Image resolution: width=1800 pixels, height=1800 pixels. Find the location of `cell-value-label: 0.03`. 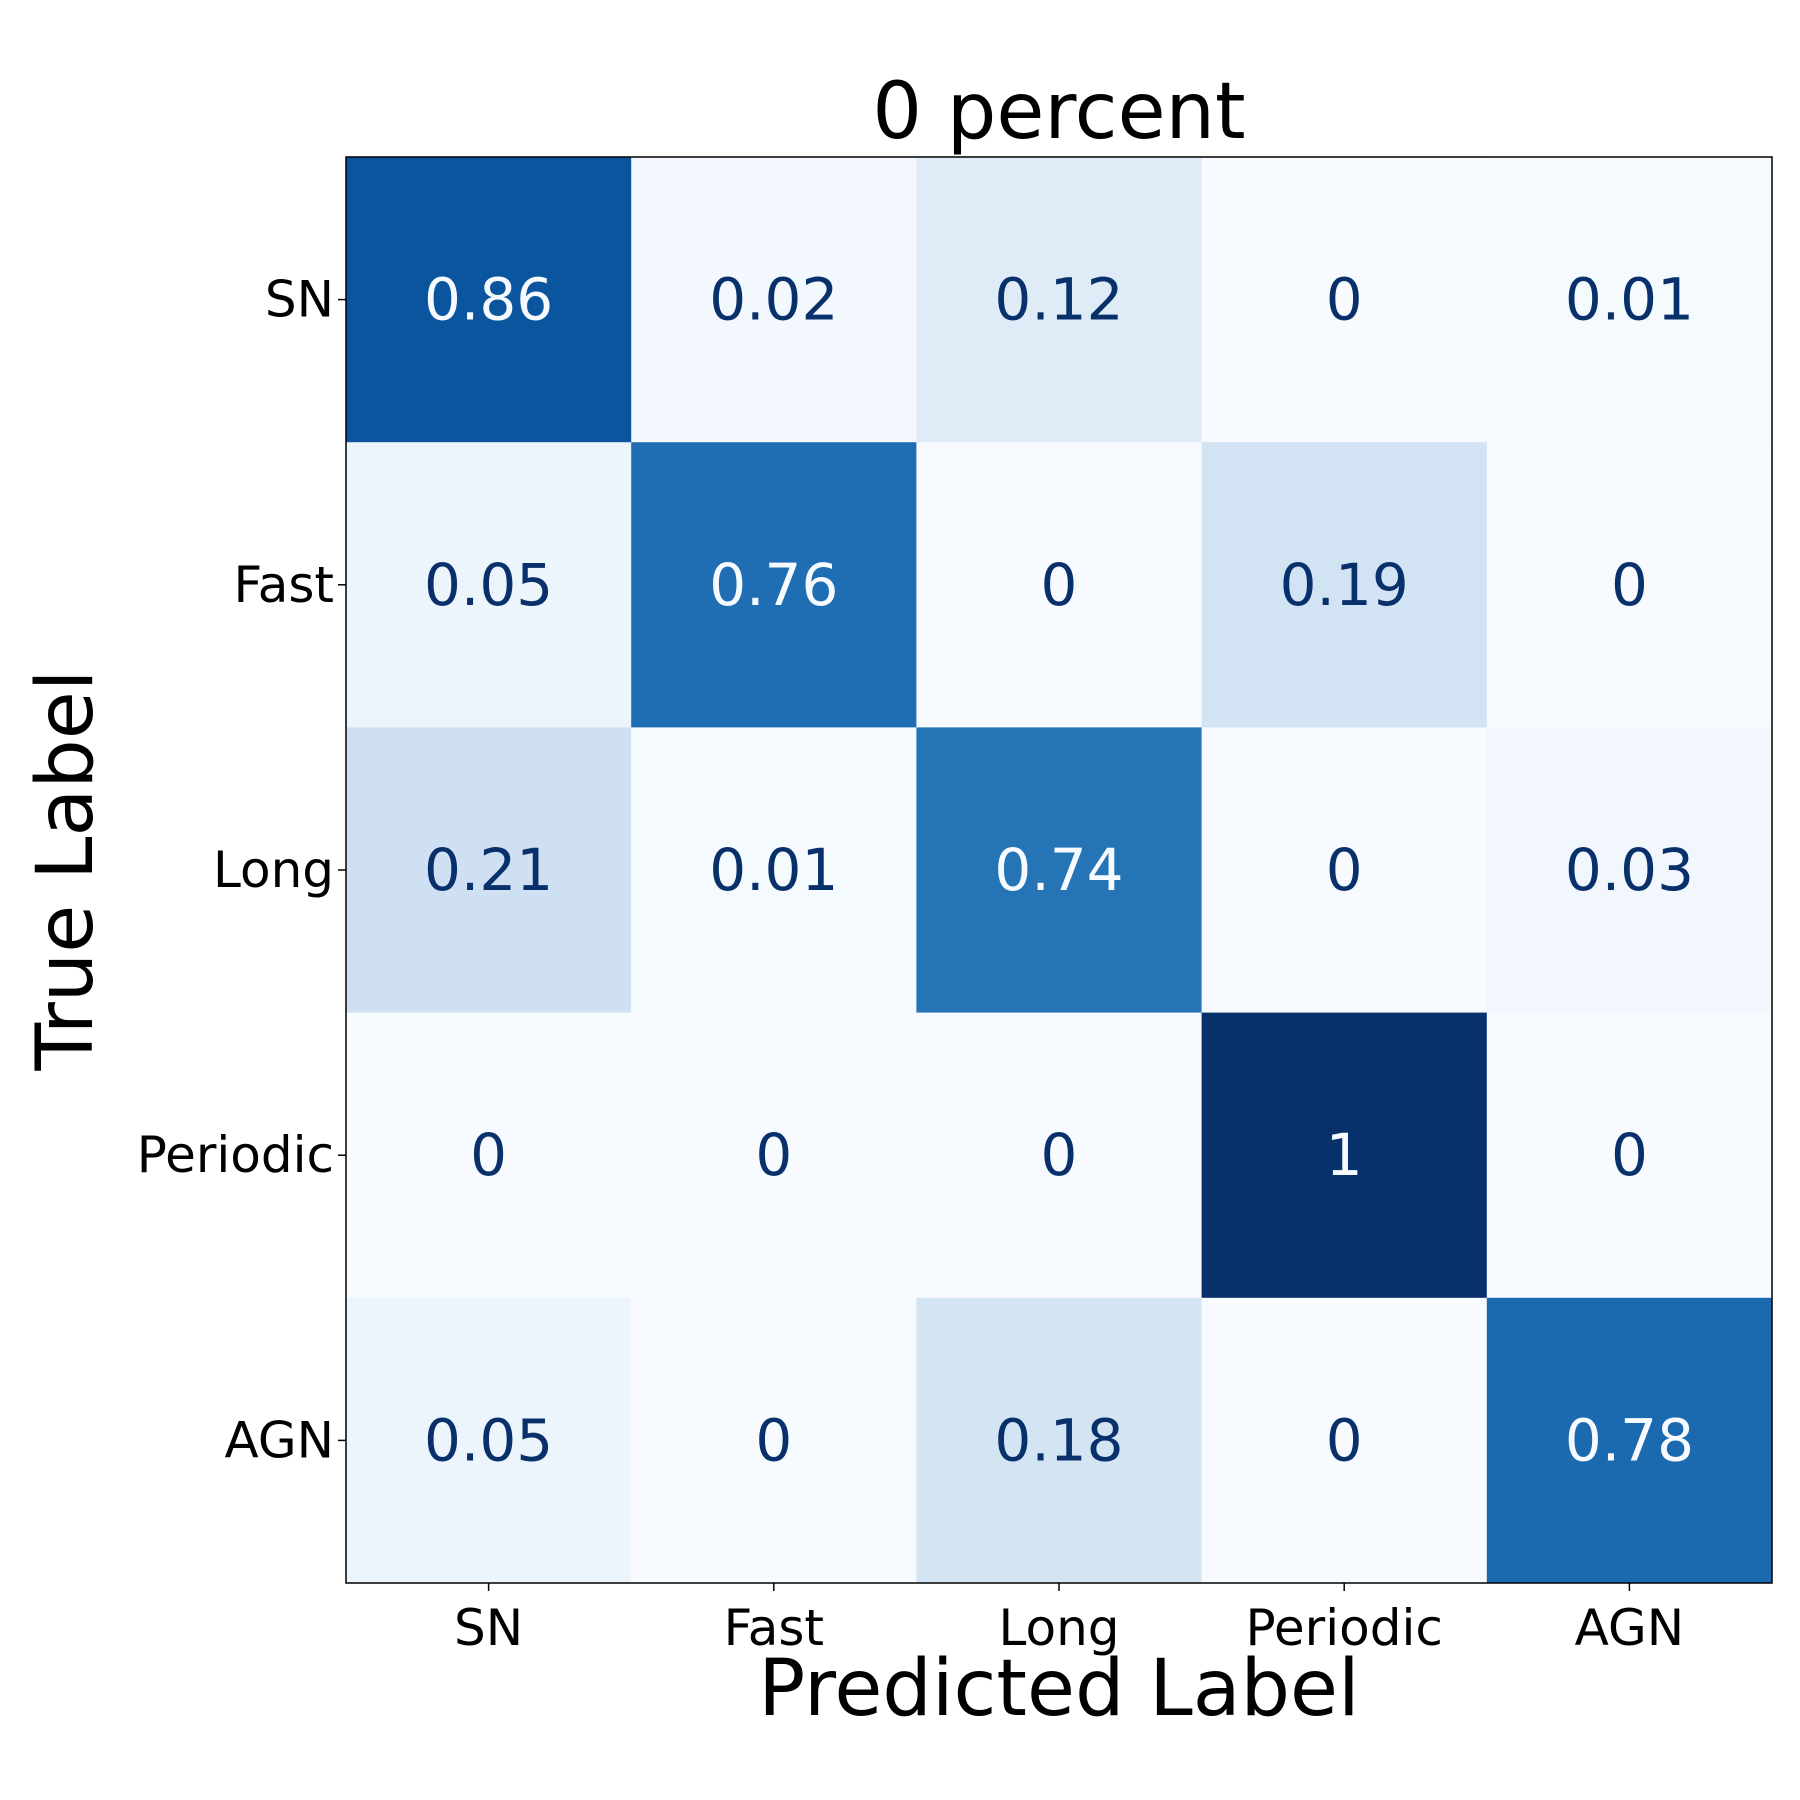

cell-value-label: 0.03 is located at coordinates (1629, 870).